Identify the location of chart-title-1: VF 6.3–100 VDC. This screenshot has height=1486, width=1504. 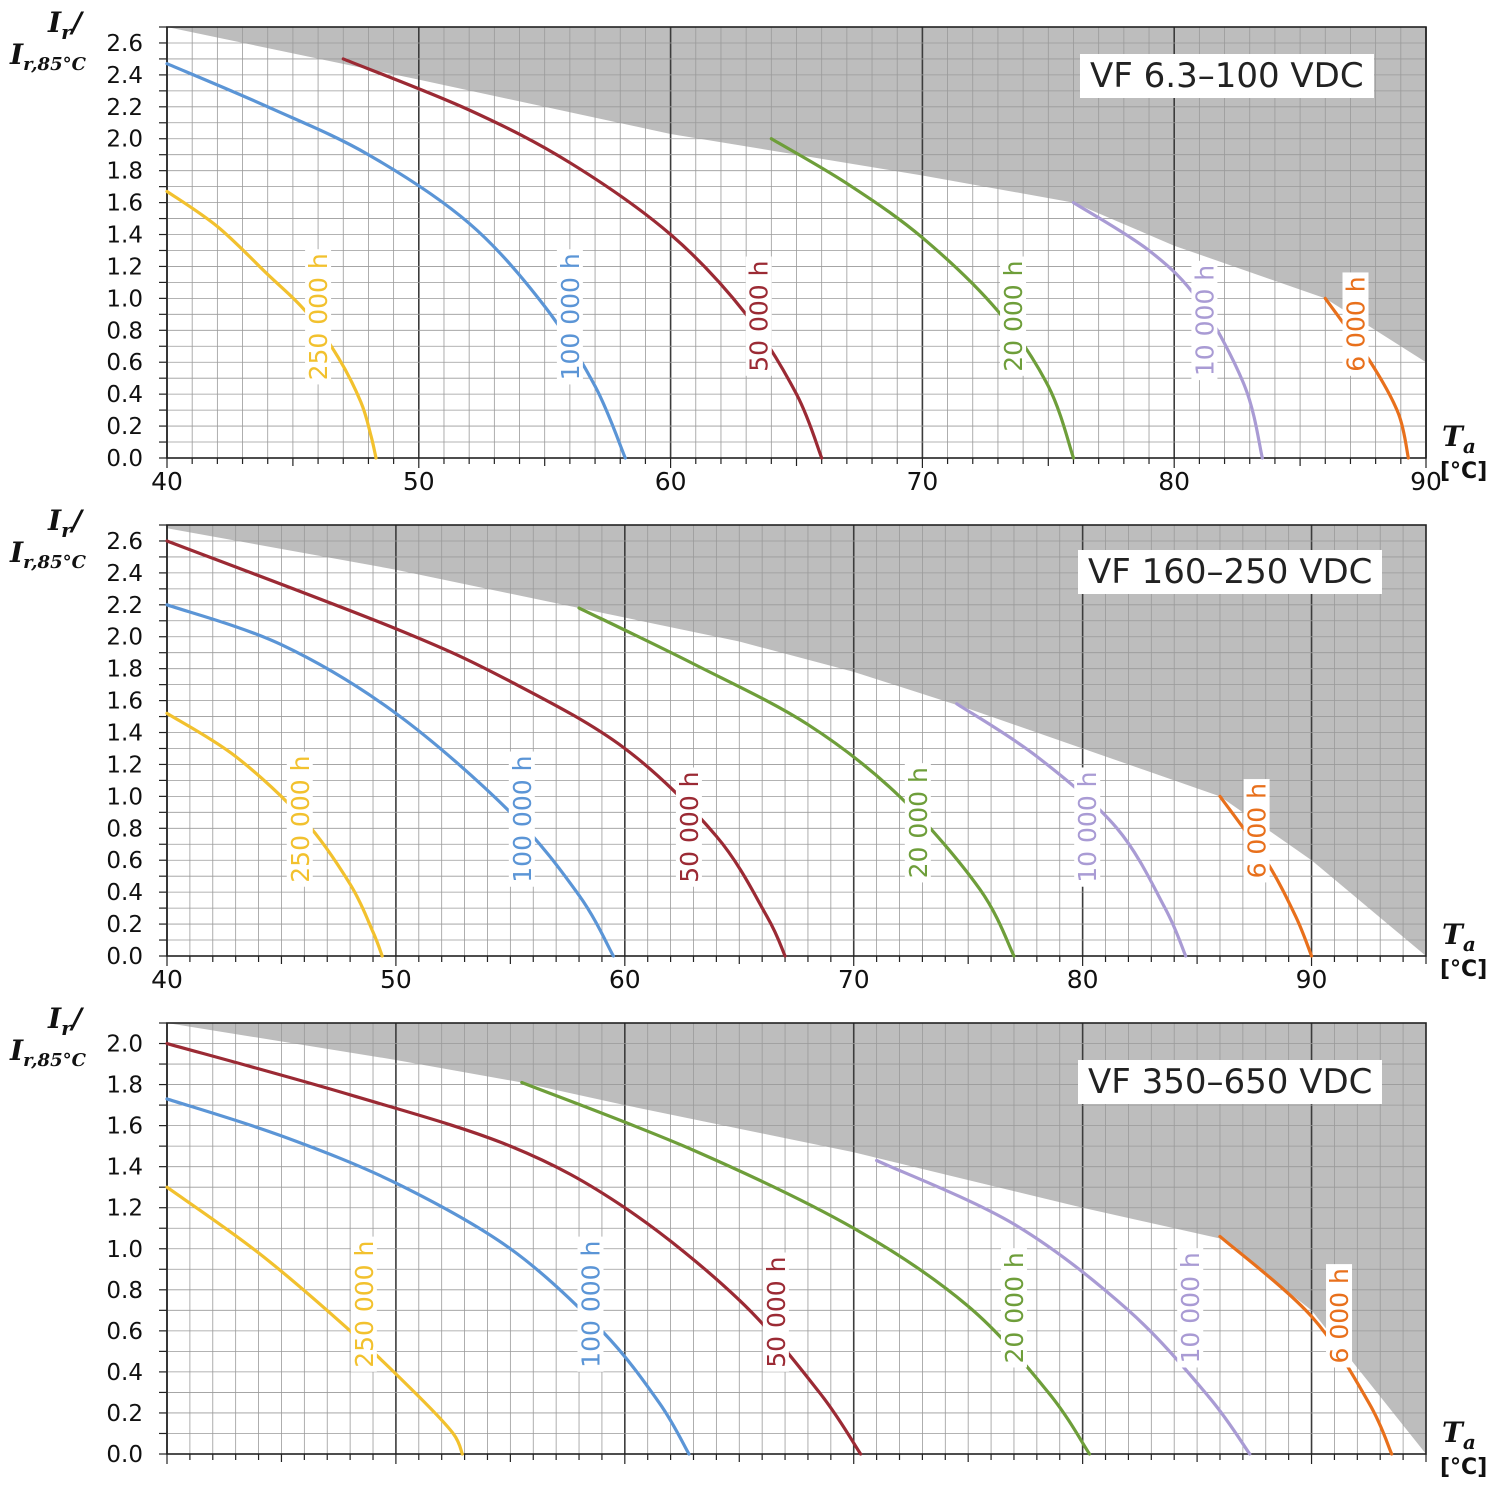
(1227, 76).